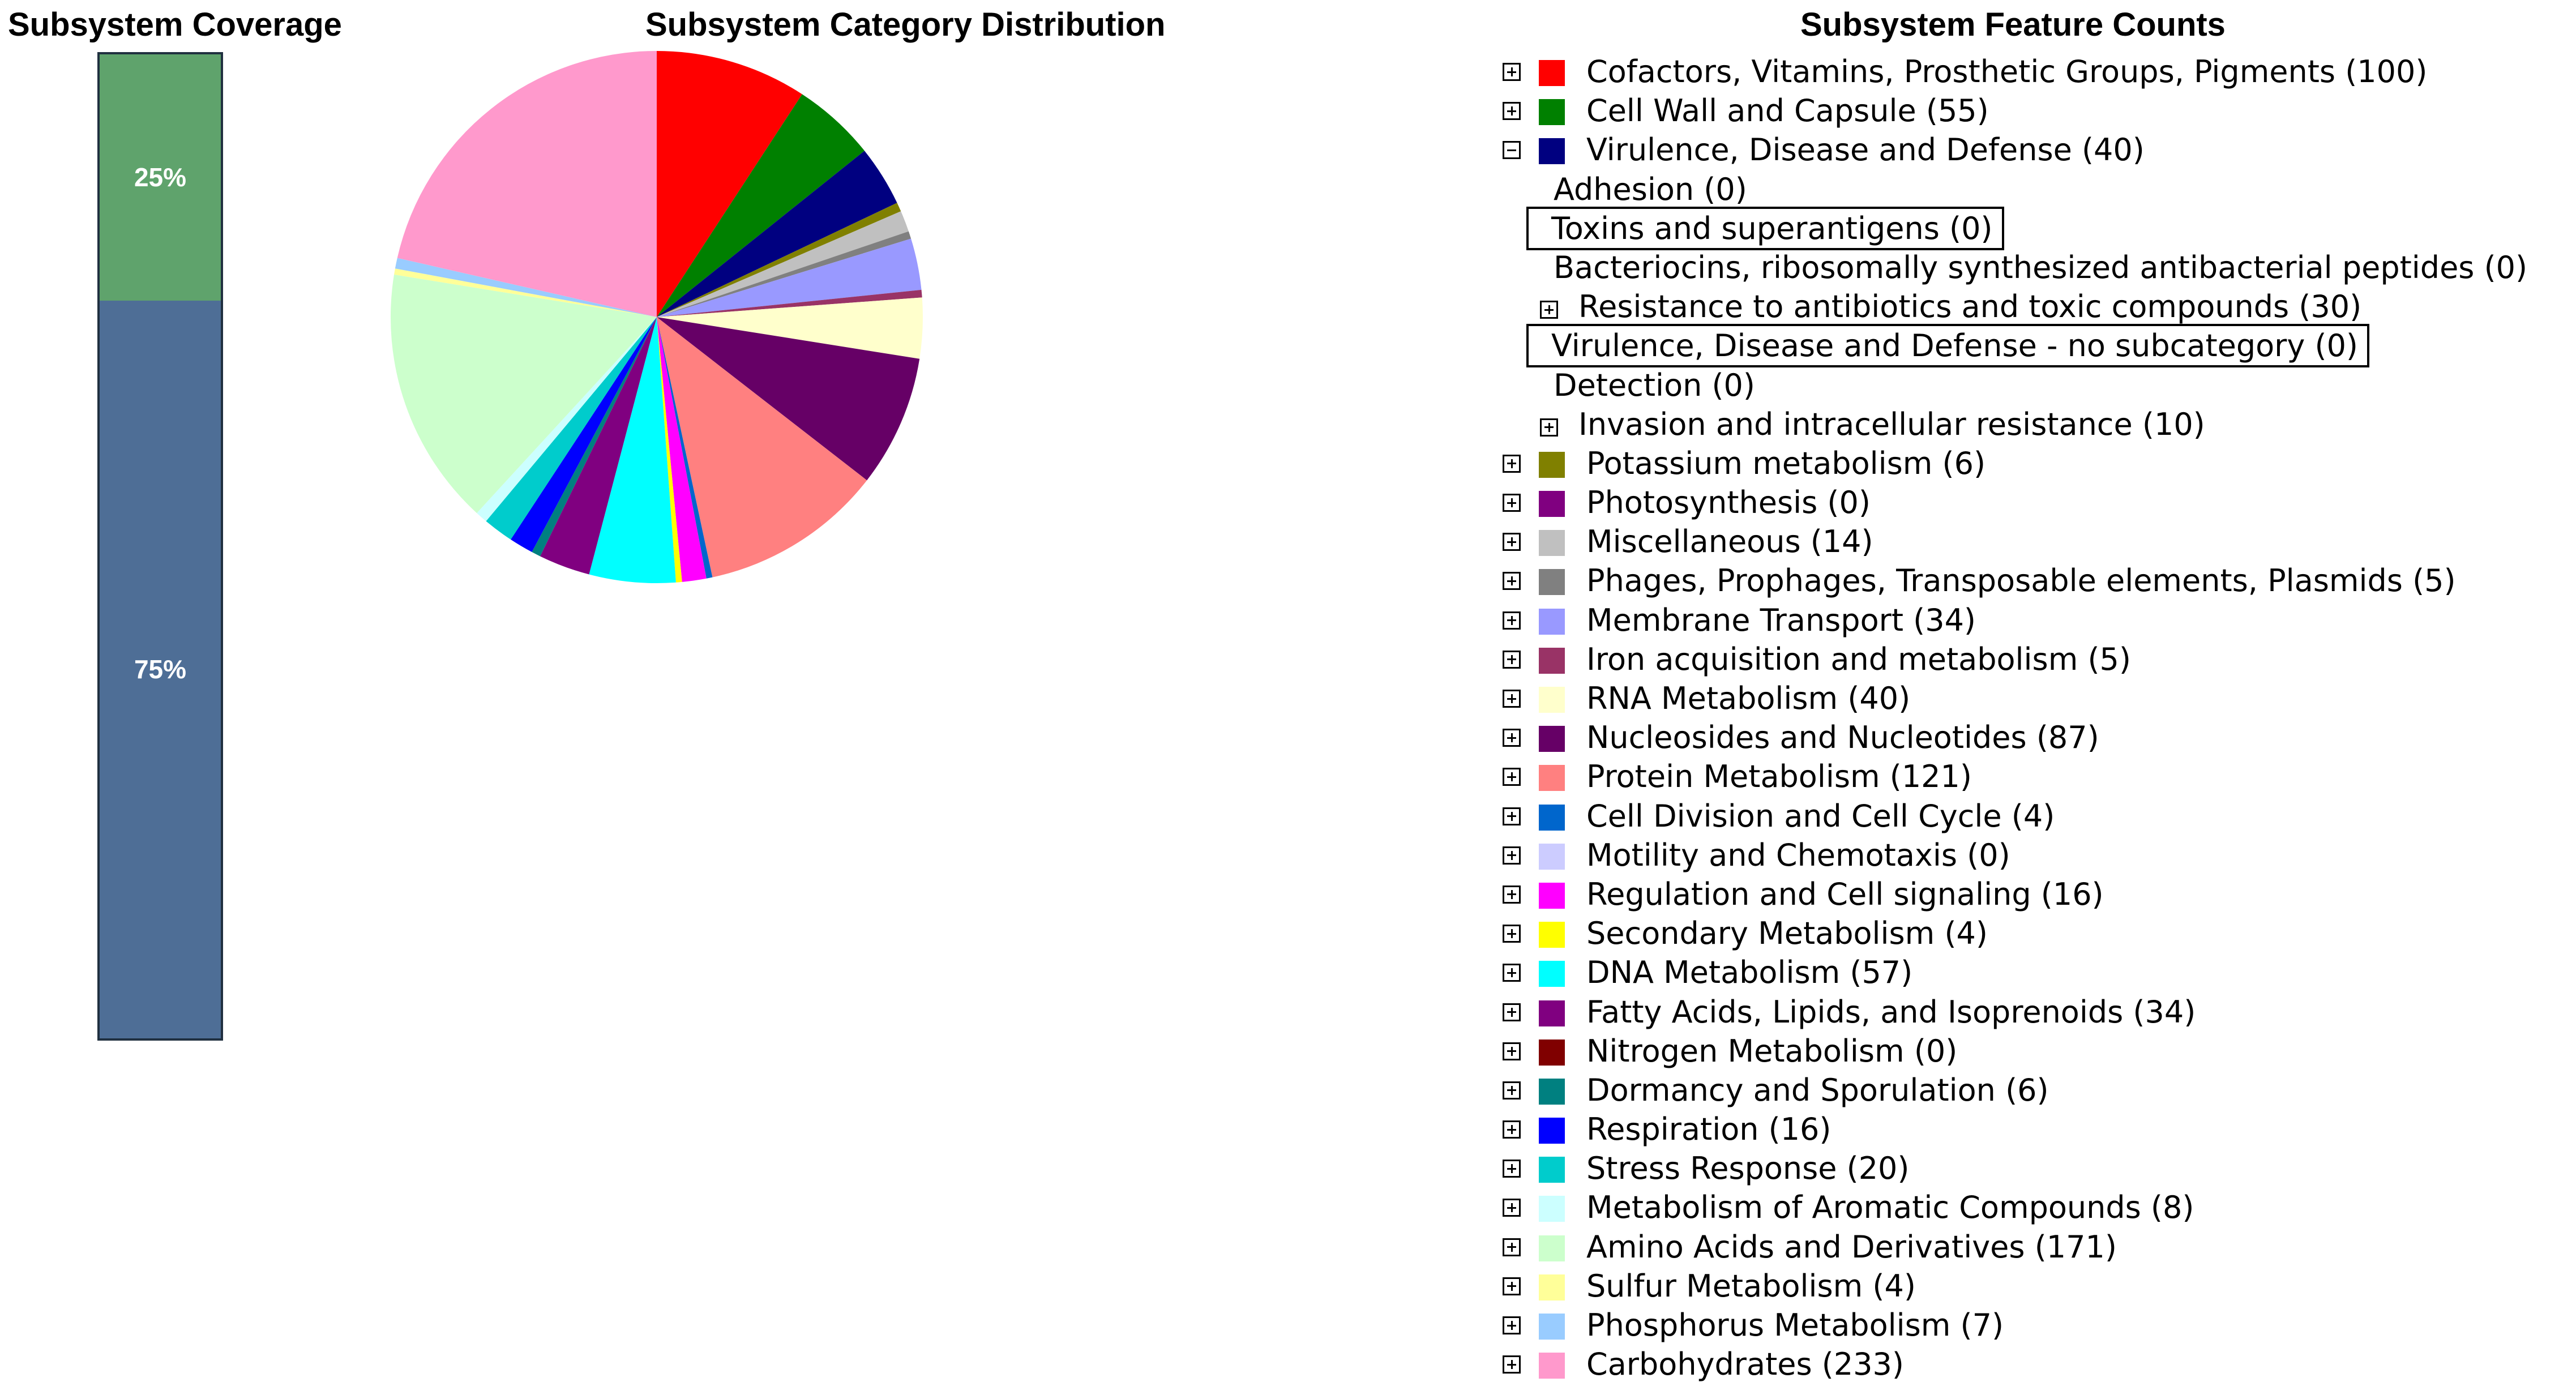 This screenshot has height=1386, width=2576. I want to click on pie-slice-dna-metabolism, so click(632, 450).